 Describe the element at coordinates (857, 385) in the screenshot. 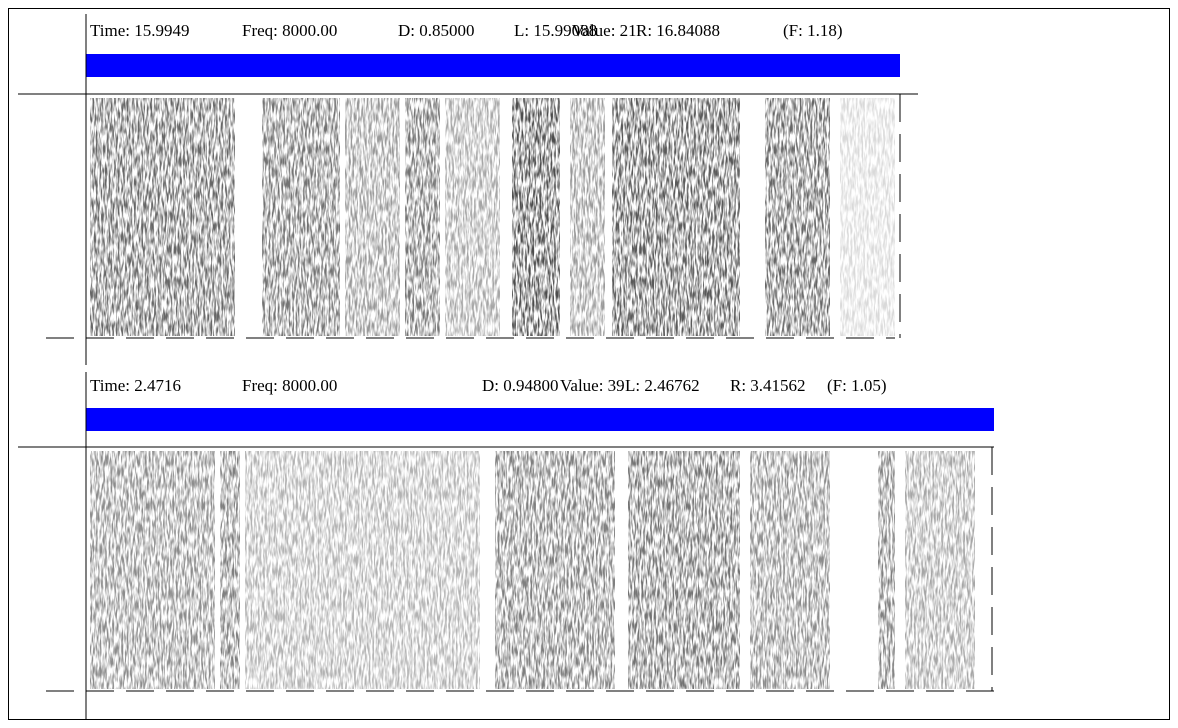

I see `status-f: (F: 1.05)` at that location.